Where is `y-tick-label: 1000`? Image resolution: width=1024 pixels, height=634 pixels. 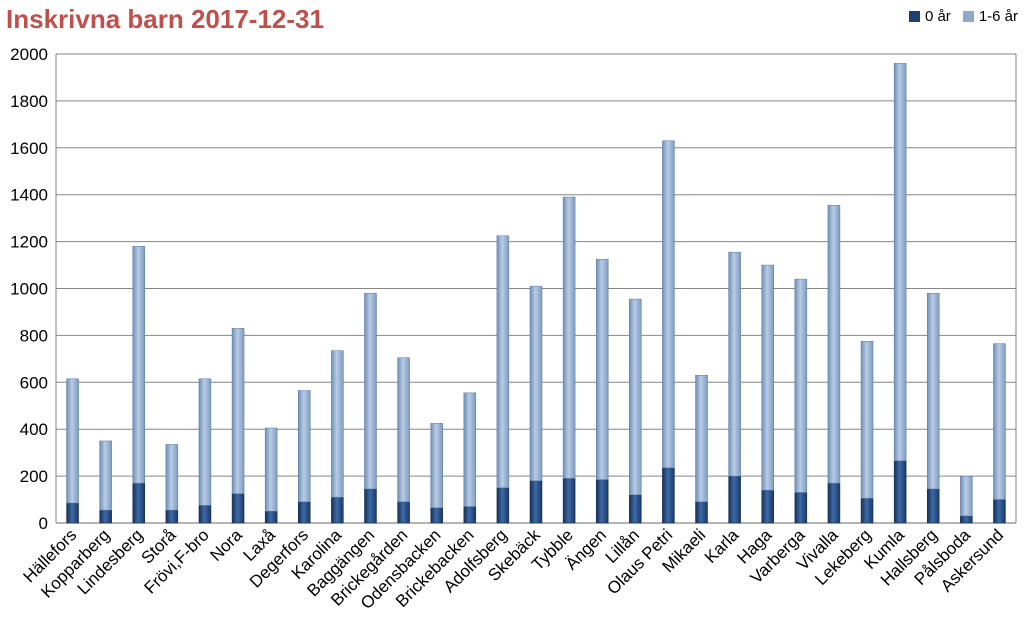
y-tick-label: 1000 is located at coordinates (29, 289).